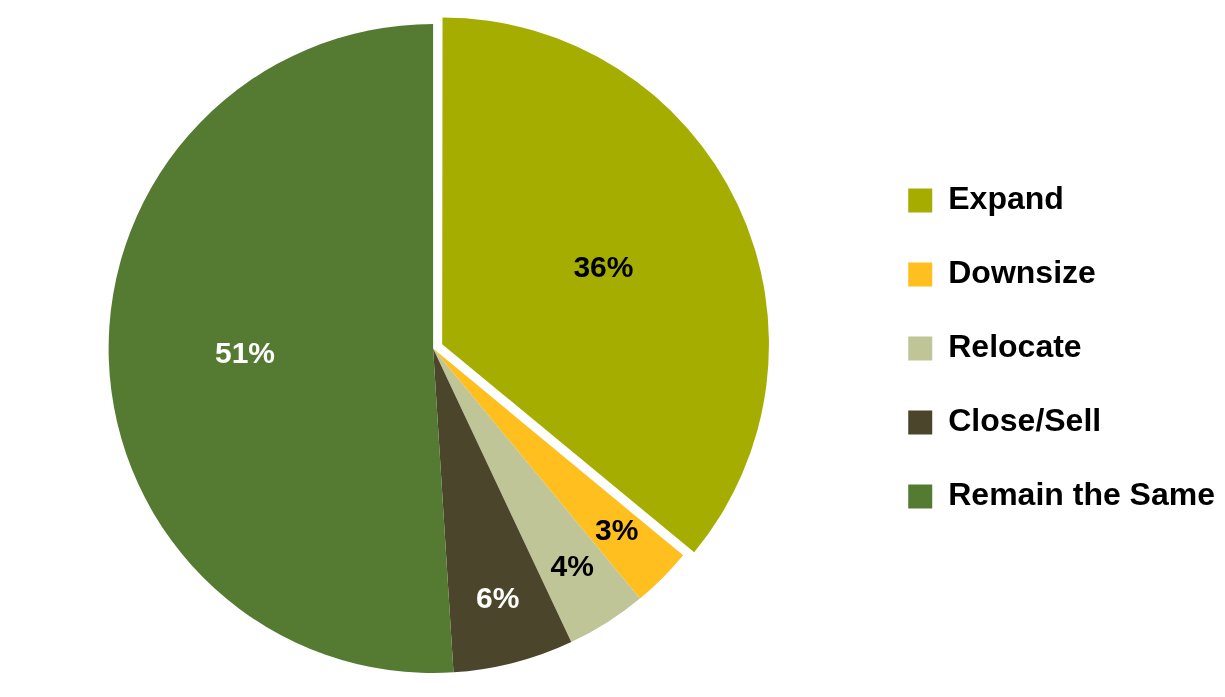 The height and width of the screenshot is (697, 1225). I want to click on legend-label: Relocate, so click(1015, 346).